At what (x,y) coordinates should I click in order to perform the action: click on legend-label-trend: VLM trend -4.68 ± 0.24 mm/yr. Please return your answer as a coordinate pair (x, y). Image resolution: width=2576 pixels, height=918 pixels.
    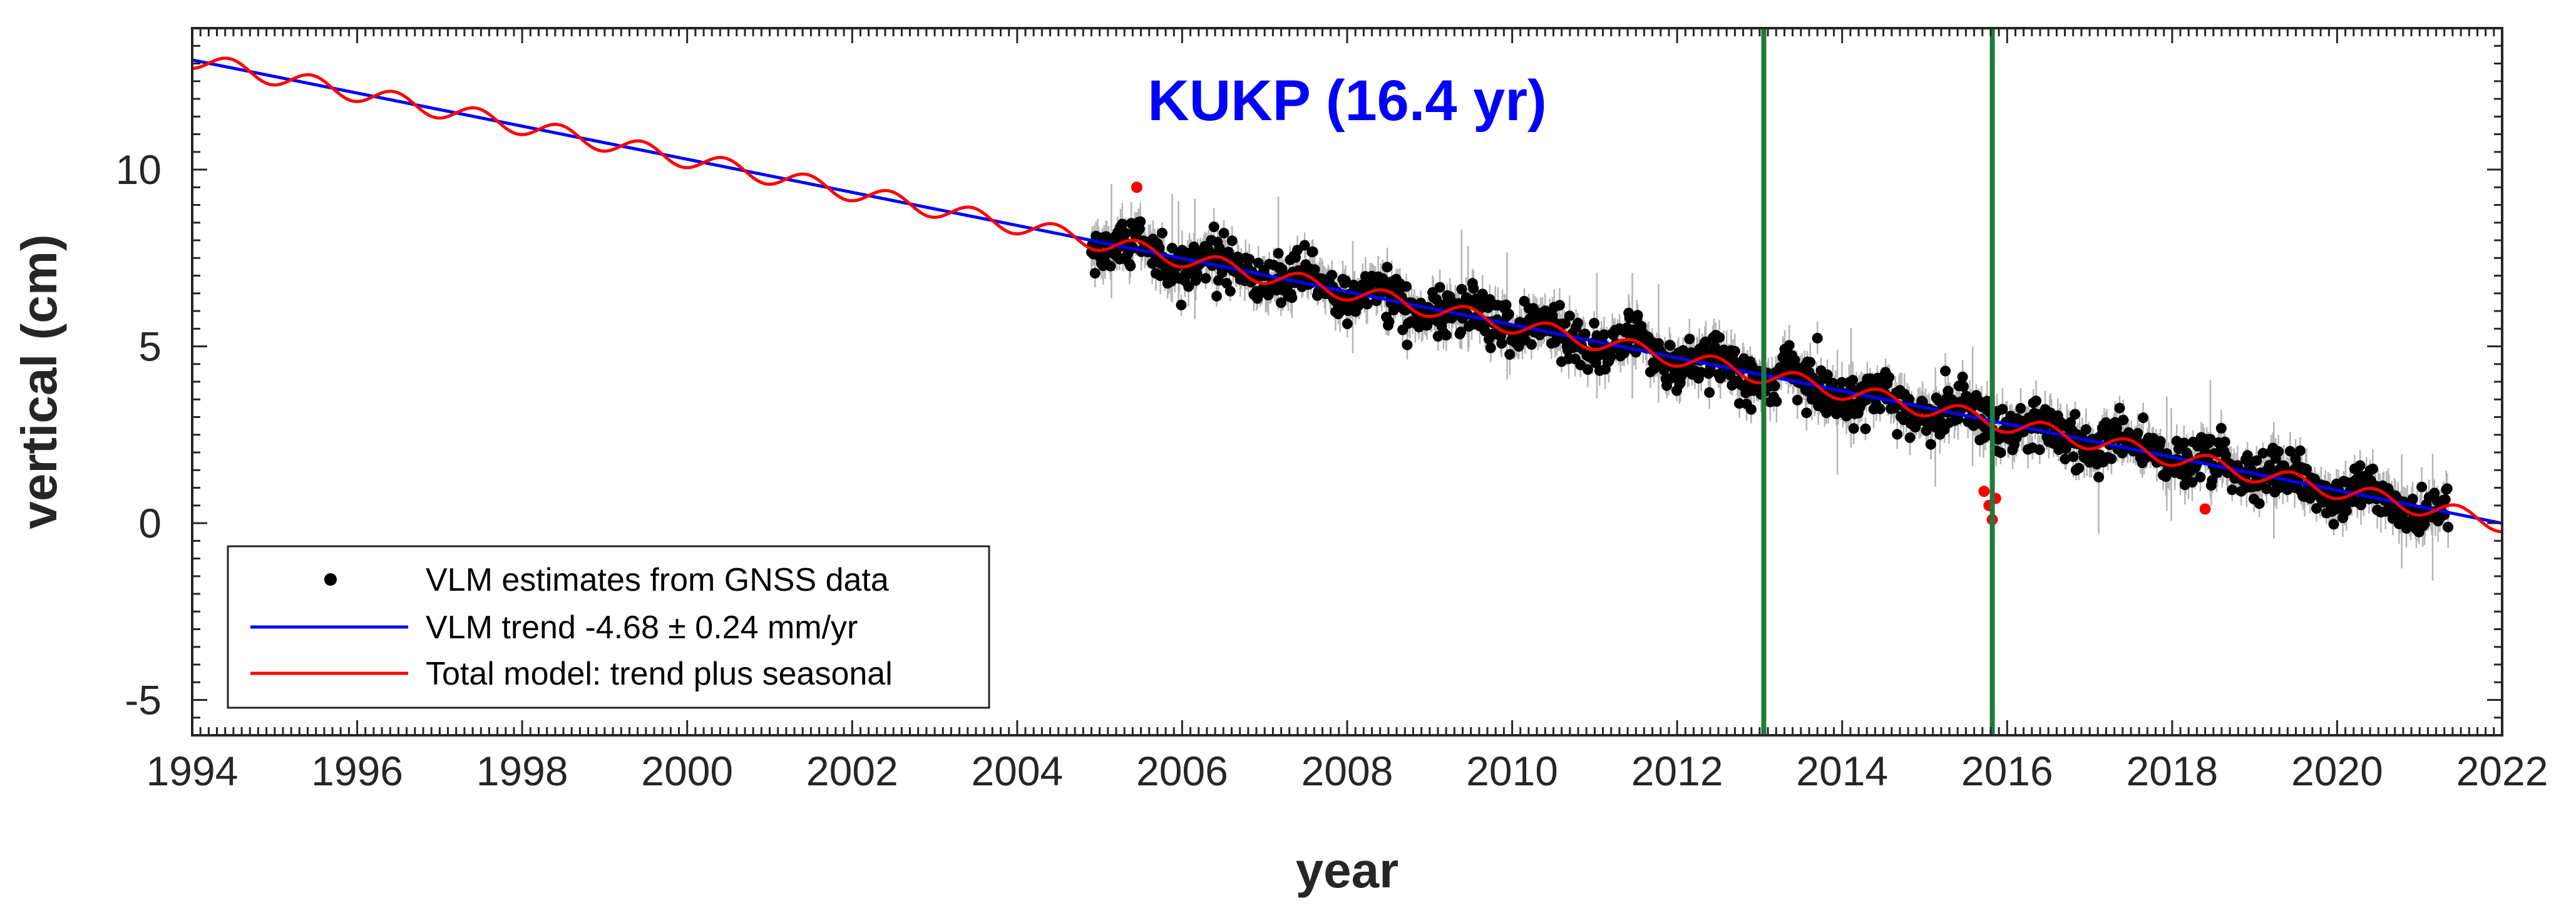
    Looking at the image, I should click on (642, 628).